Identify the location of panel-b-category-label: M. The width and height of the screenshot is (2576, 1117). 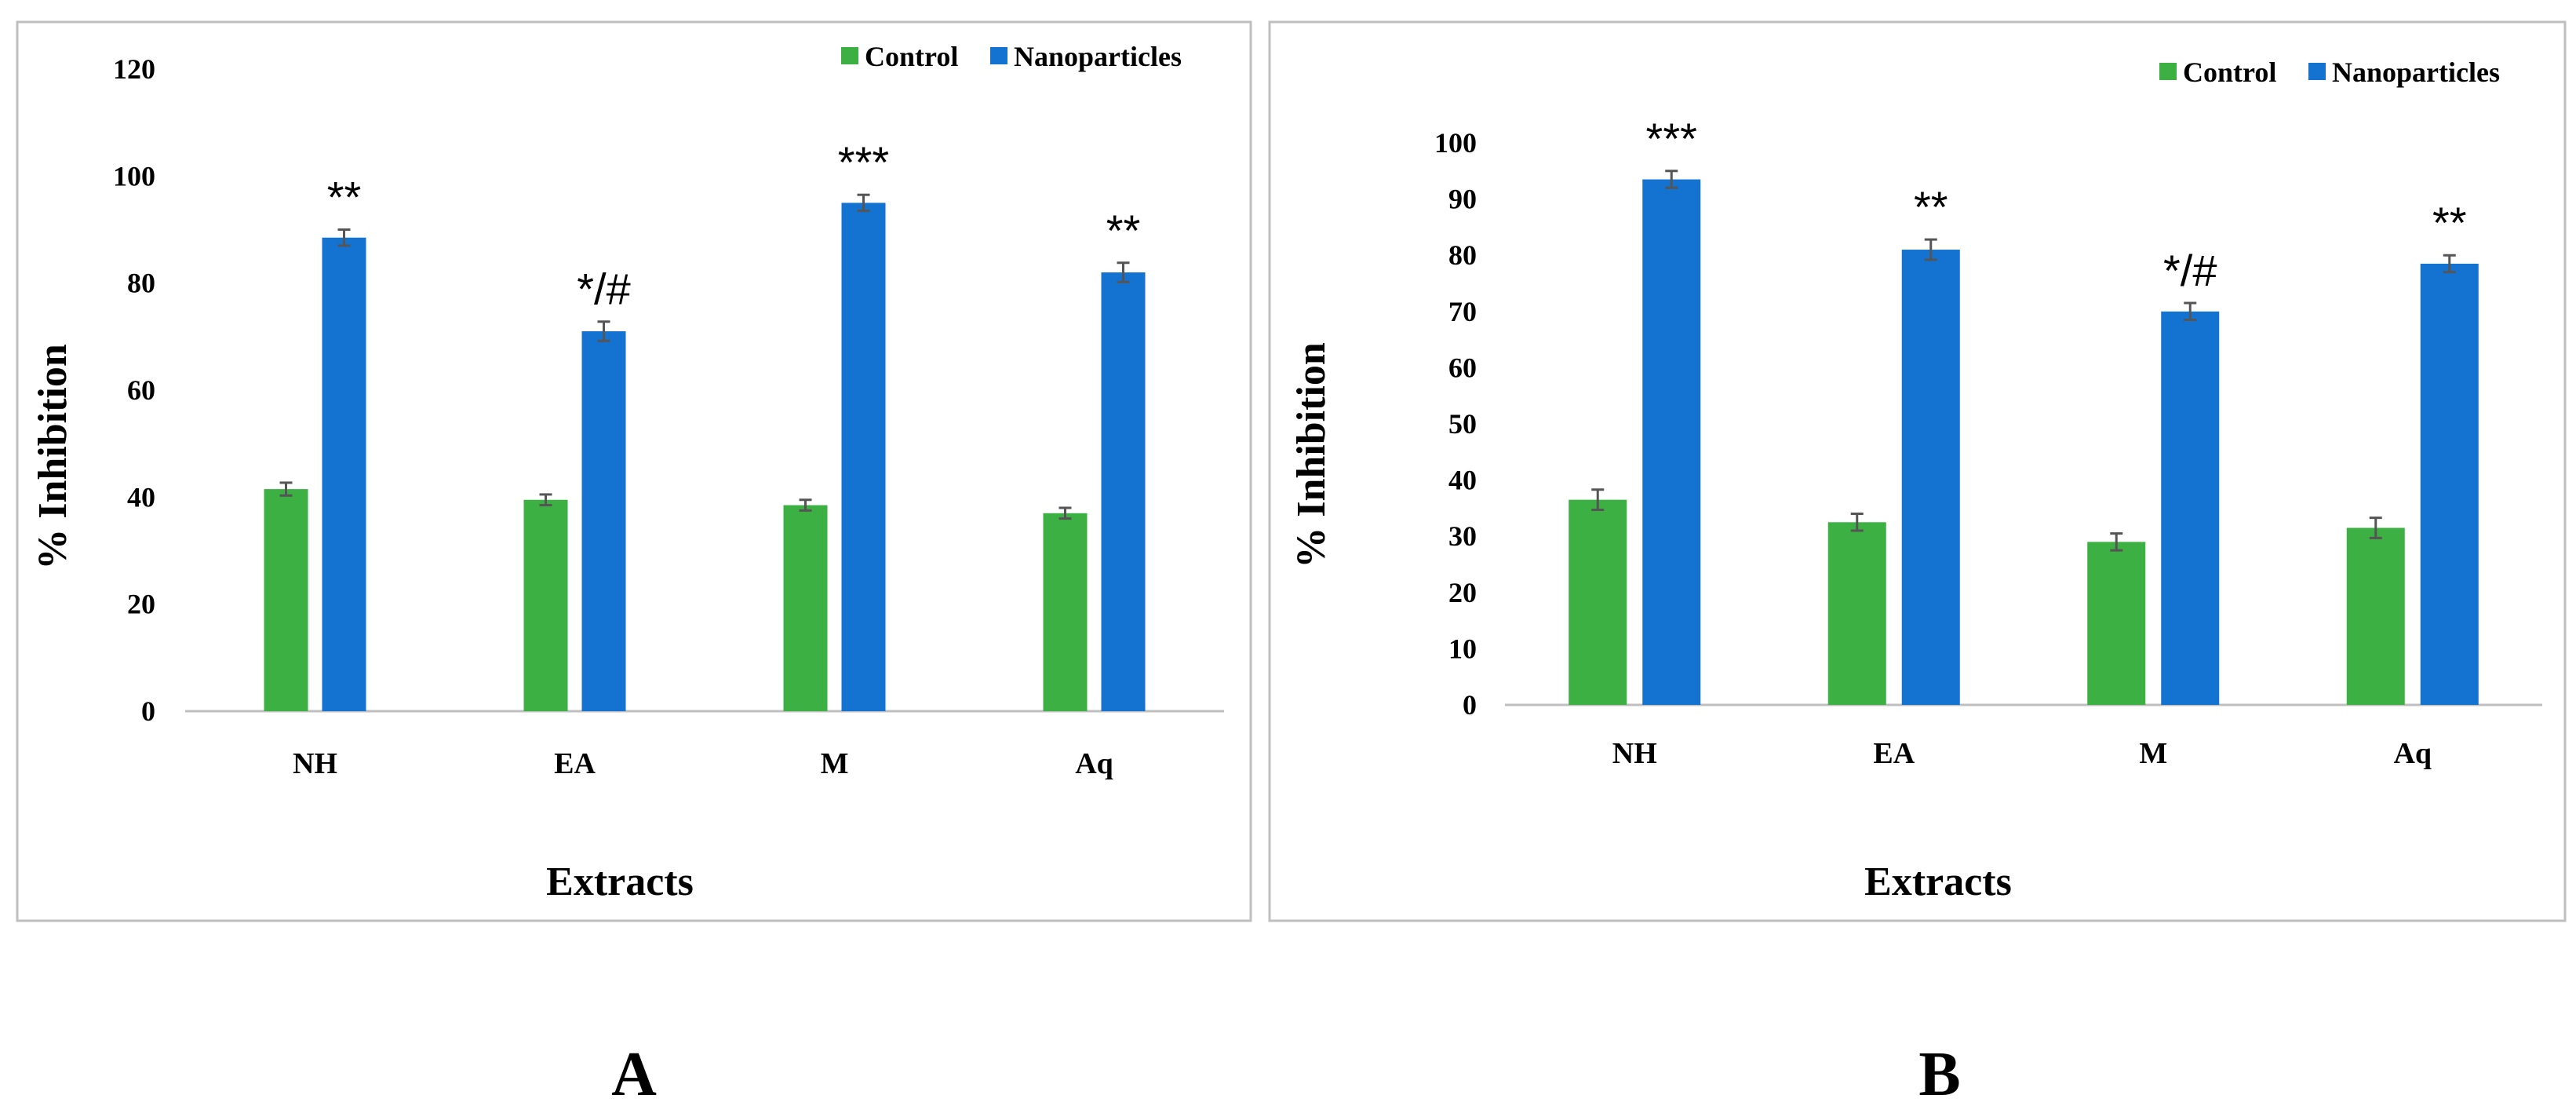
(2153, 753).